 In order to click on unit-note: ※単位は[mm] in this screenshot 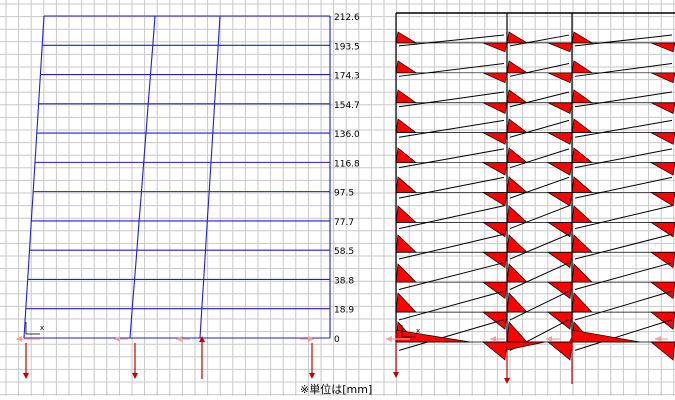, I will do `click(336, 389)`.